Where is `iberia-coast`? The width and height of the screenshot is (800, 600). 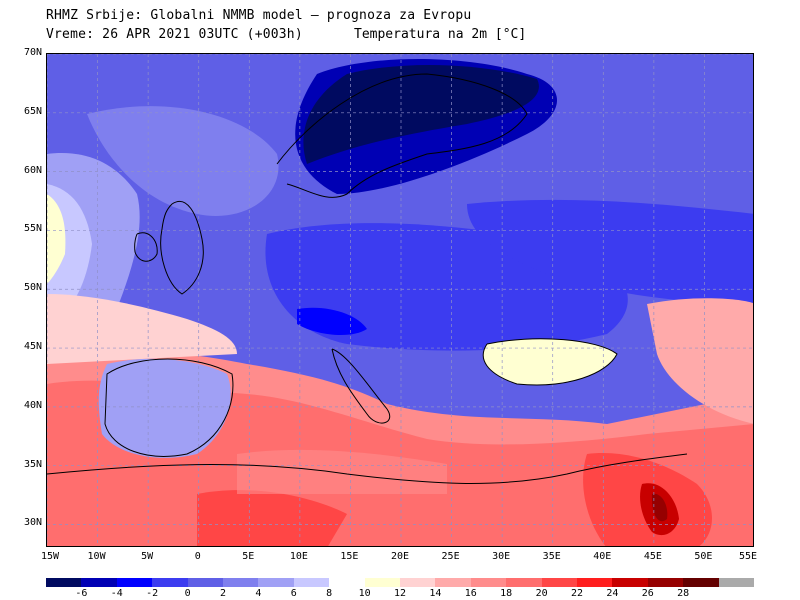
iberia-coast is located at coordinates (169, 407).